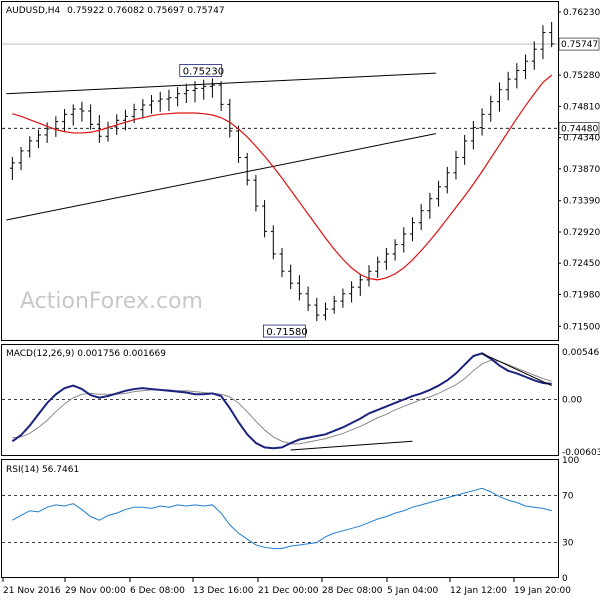 This screenshot has width=600, height=600. I want to click on macd-trendline, so click(516, 369).